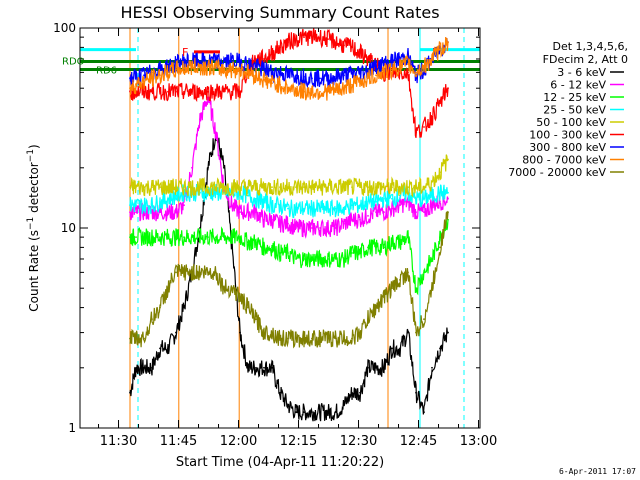 The width and height of the screenshot is (640, 480). I want to click on legend-entry-label: 25 - 50 keV, so click(574, 110).